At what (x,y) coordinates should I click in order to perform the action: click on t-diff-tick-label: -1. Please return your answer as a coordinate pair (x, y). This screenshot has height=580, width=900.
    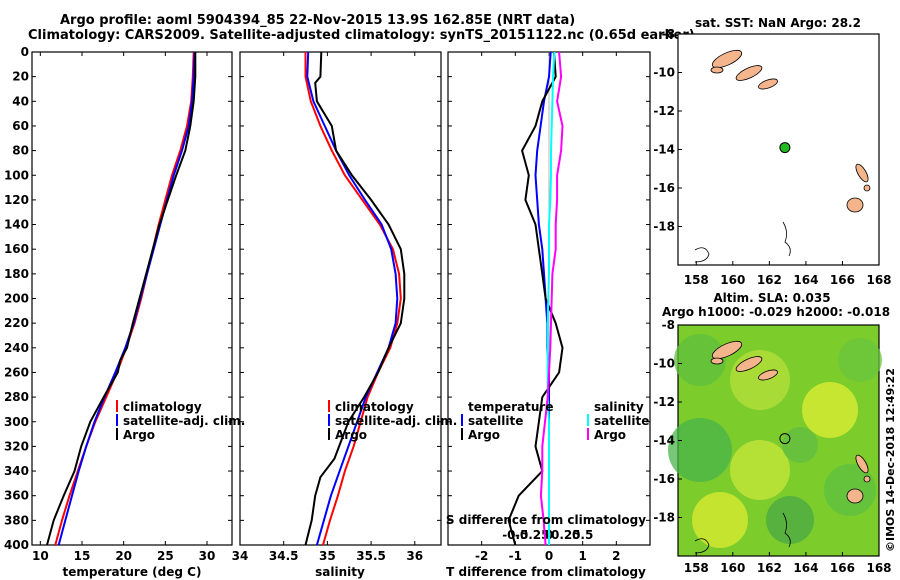
    Looking at the image, I should click on (515, 556).